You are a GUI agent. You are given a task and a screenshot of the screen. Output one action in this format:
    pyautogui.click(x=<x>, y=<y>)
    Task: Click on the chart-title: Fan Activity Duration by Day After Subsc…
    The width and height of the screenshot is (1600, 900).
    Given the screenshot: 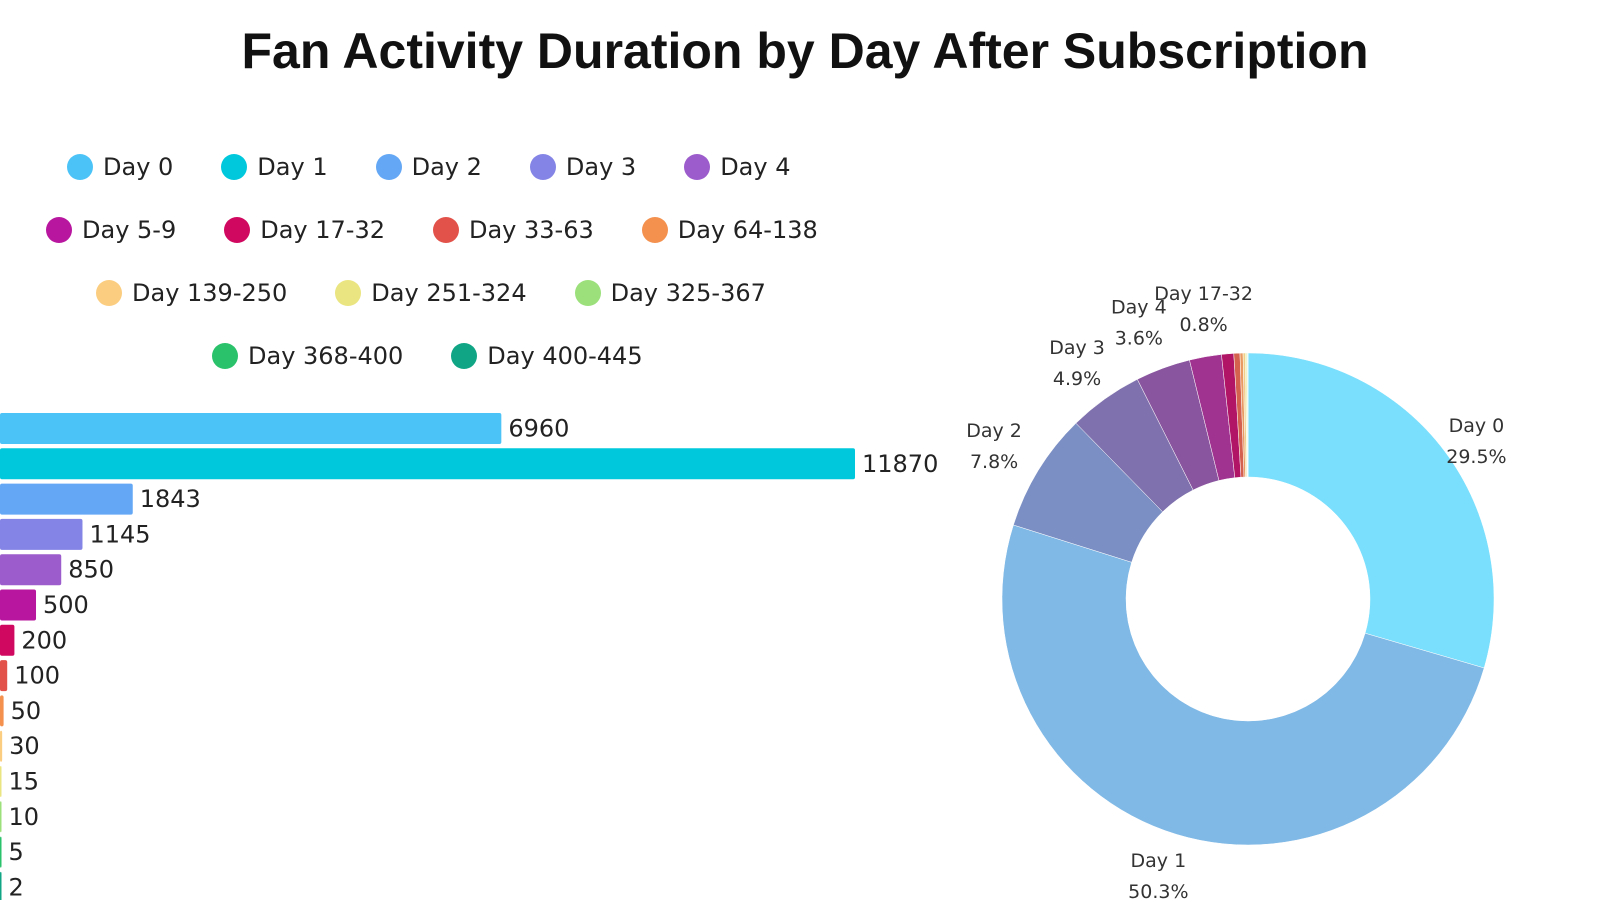 What is the action you would take?
    pyautogui.click(x=805, y=51)
    